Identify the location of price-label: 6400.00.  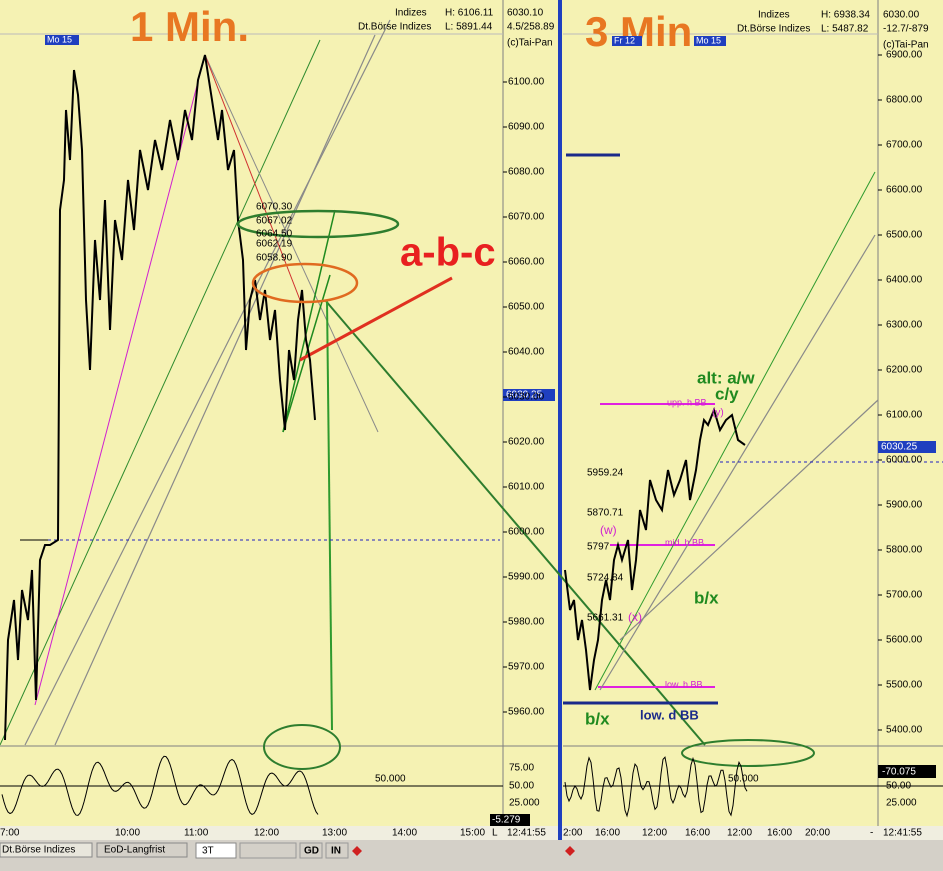
(904, 280).